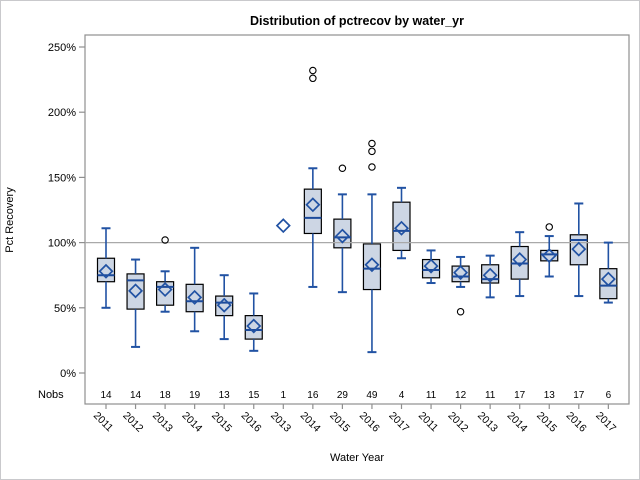  What do you see at coordinates (313, 395) in the screenshot?
I see `nobs-value: 16` at bounding box center [313, 395].